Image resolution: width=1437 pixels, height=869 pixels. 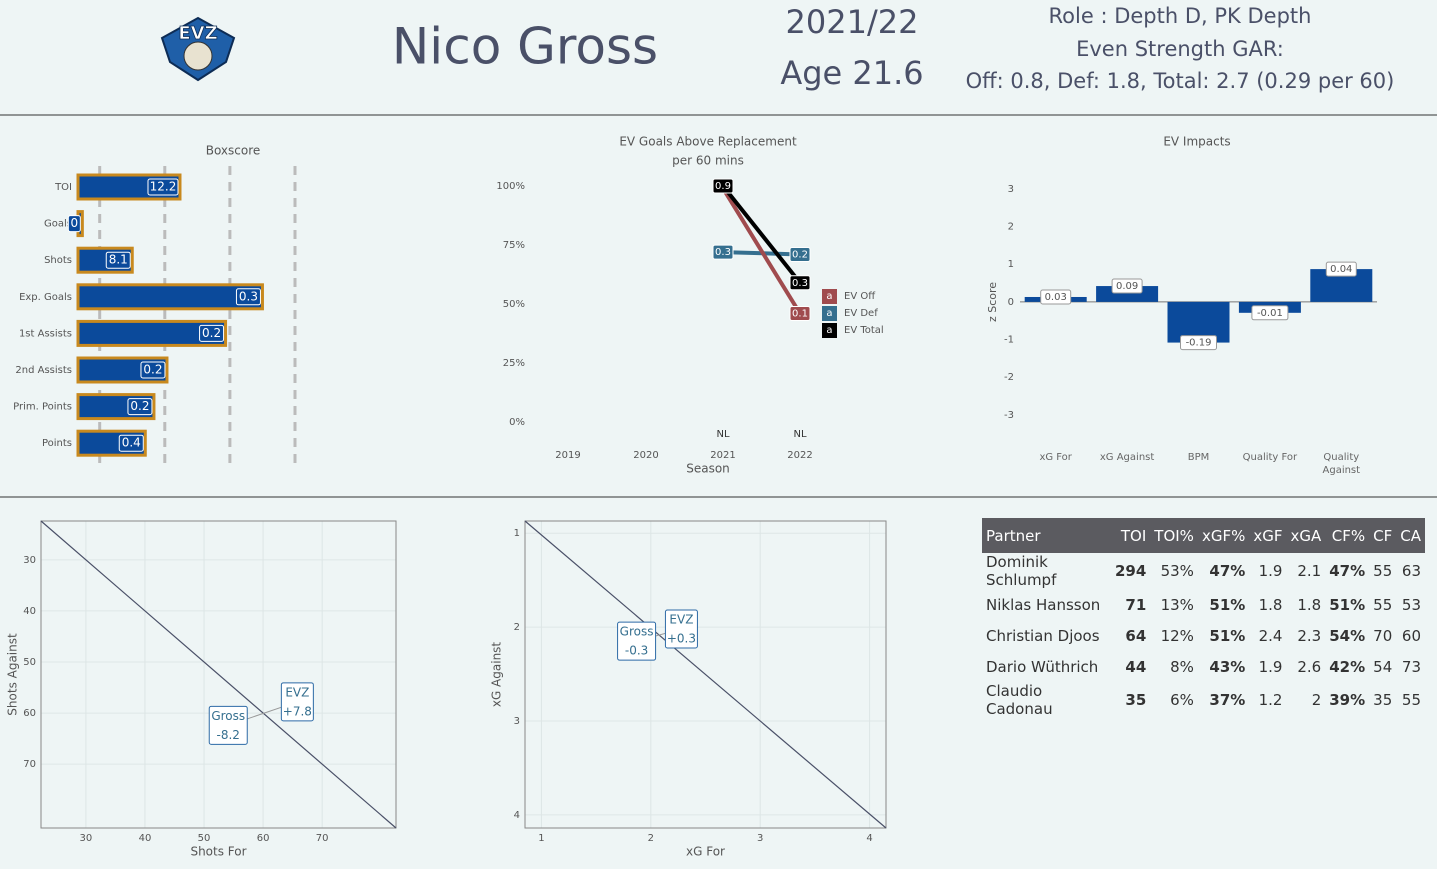 I want to click on data-label: 0.09, so click(x=1127, y=286).